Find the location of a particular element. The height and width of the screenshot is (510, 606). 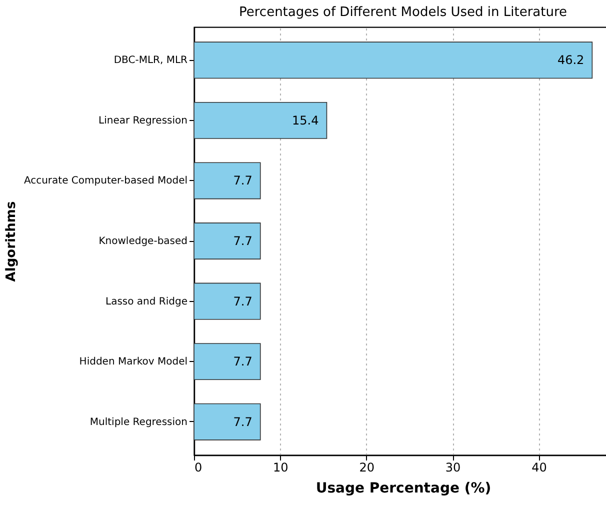

y-tick-label: Multiple Regression is located at coordinates (139, 422).